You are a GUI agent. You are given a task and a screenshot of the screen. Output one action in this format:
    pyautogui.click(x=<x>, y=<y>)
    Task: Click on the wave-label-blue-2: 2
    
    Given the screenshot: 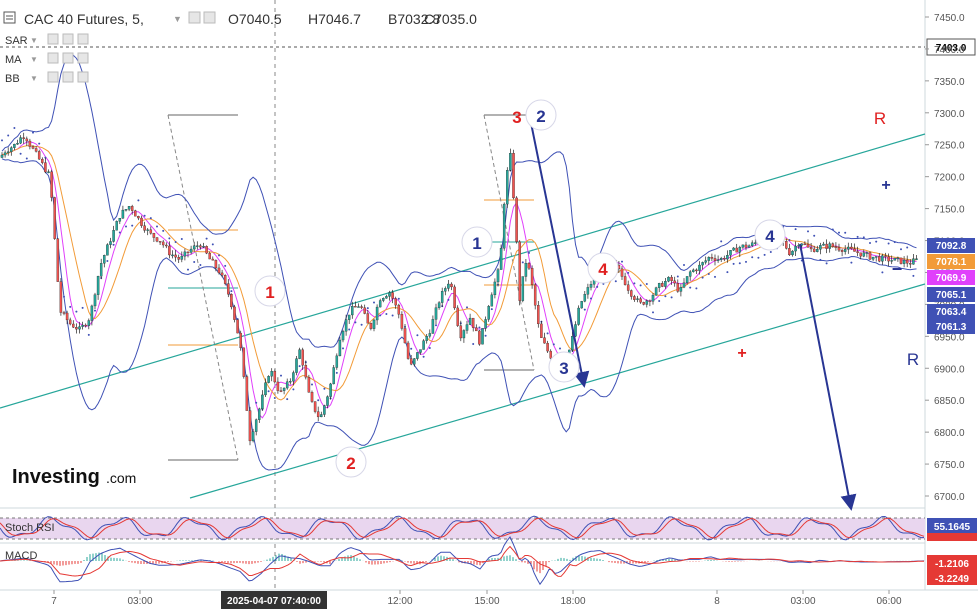 What is the action you would take?
    pyautogui.click(x=541, y=115)
    